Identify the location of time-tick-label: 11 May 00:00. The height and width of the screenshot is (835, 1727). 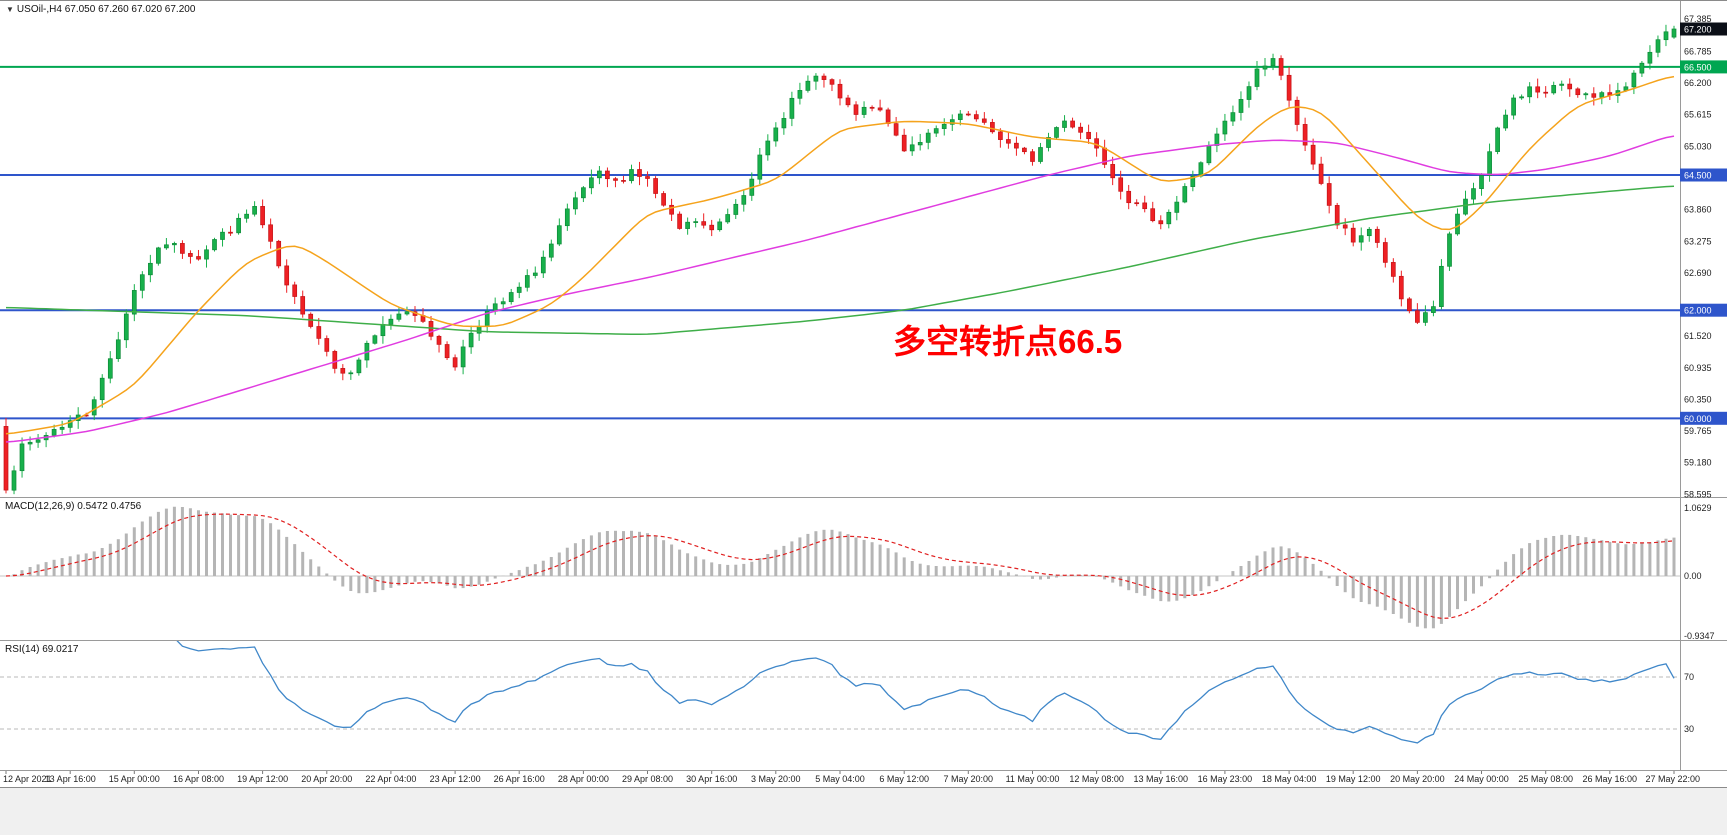
(1033, 779).